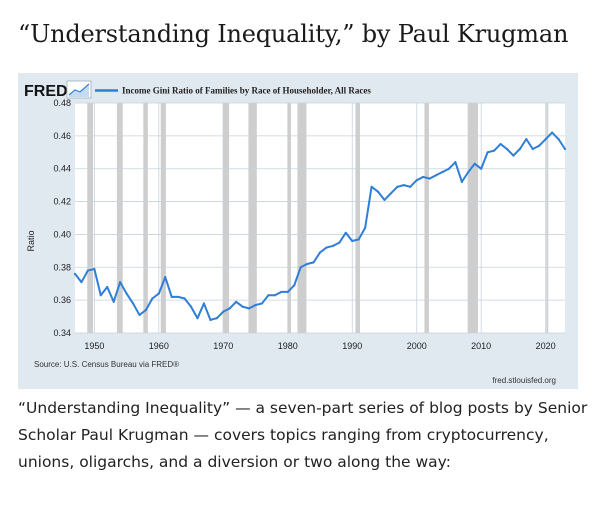  What do you see at coordinates (62, 234) in the screenshot?
I see `y-tick-label: 0.40` at bounding box center [62, 234].